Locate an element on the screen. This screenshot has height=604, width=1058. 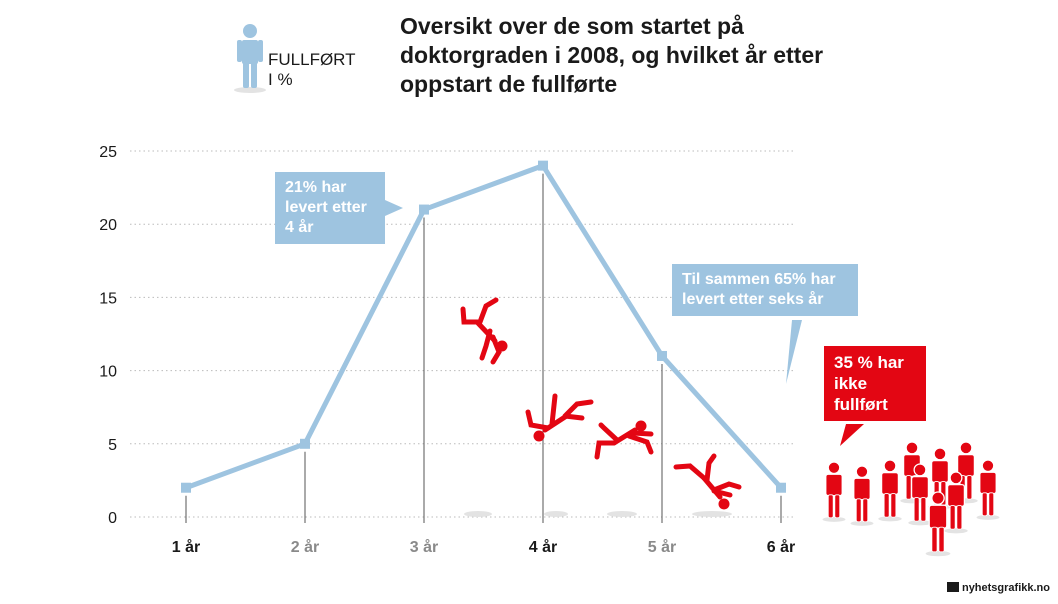
x-tick-label: 4 år is located at coordinates (543, 547).